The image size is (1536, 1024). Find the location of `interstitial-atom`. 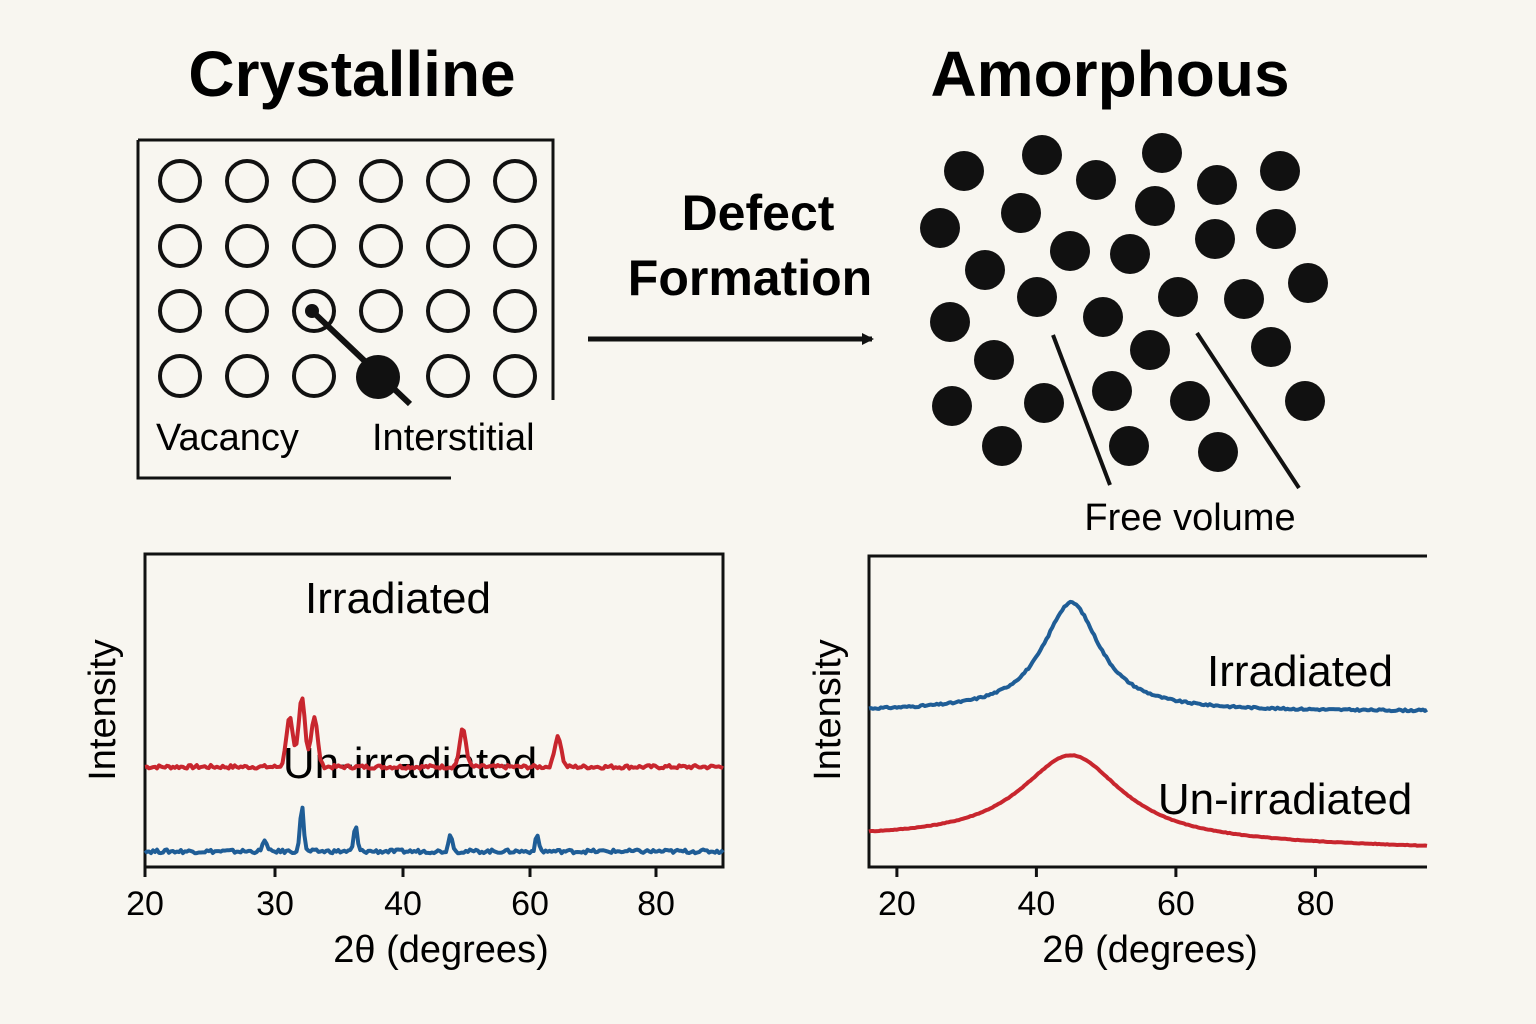

interstitial-atom is located at coordinates (378, 377).